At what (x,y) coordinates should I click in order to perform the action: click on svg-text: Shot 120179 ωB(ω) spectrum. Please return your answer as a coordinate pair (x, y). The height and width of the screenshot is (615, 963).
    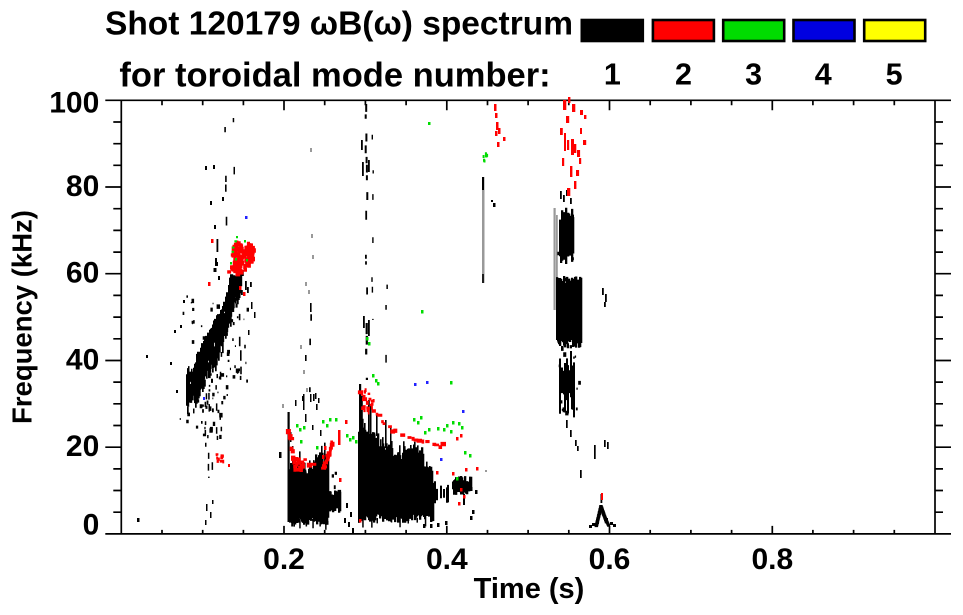
    Looking at the image, I should click on (339, 24).